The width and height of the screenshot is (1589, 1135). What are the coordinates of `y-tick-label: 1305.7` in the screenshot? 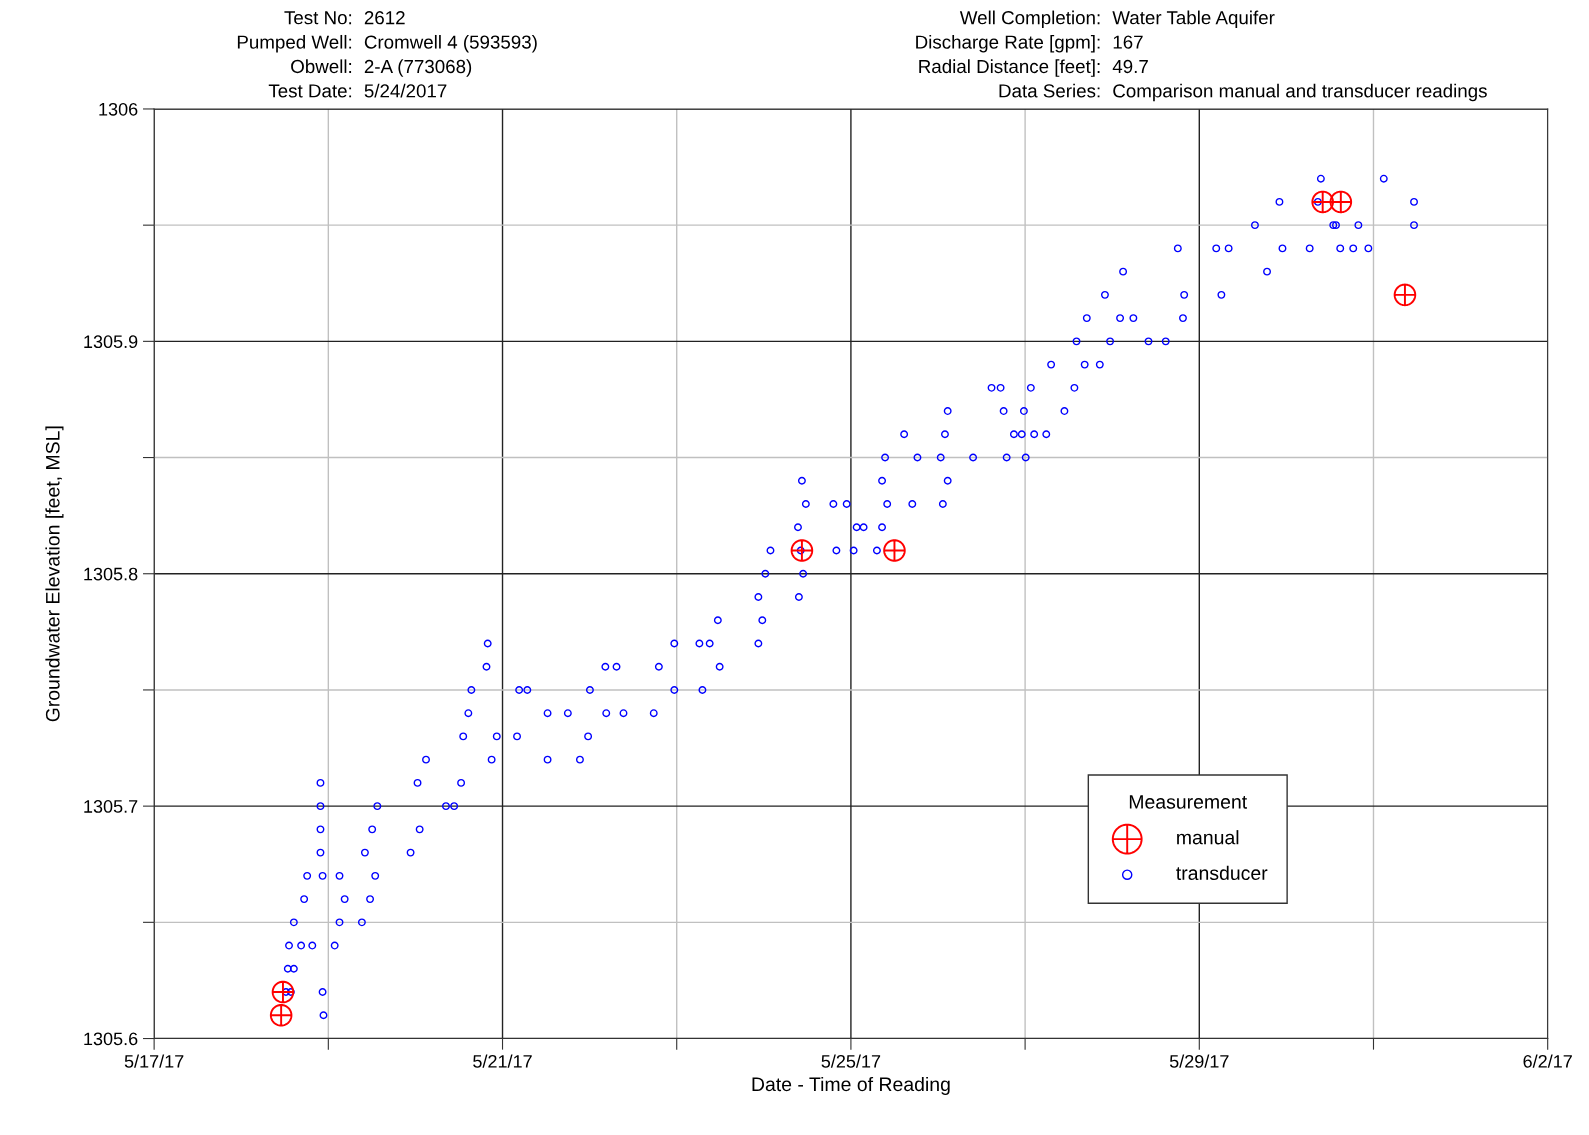 It's located at (111, 806).